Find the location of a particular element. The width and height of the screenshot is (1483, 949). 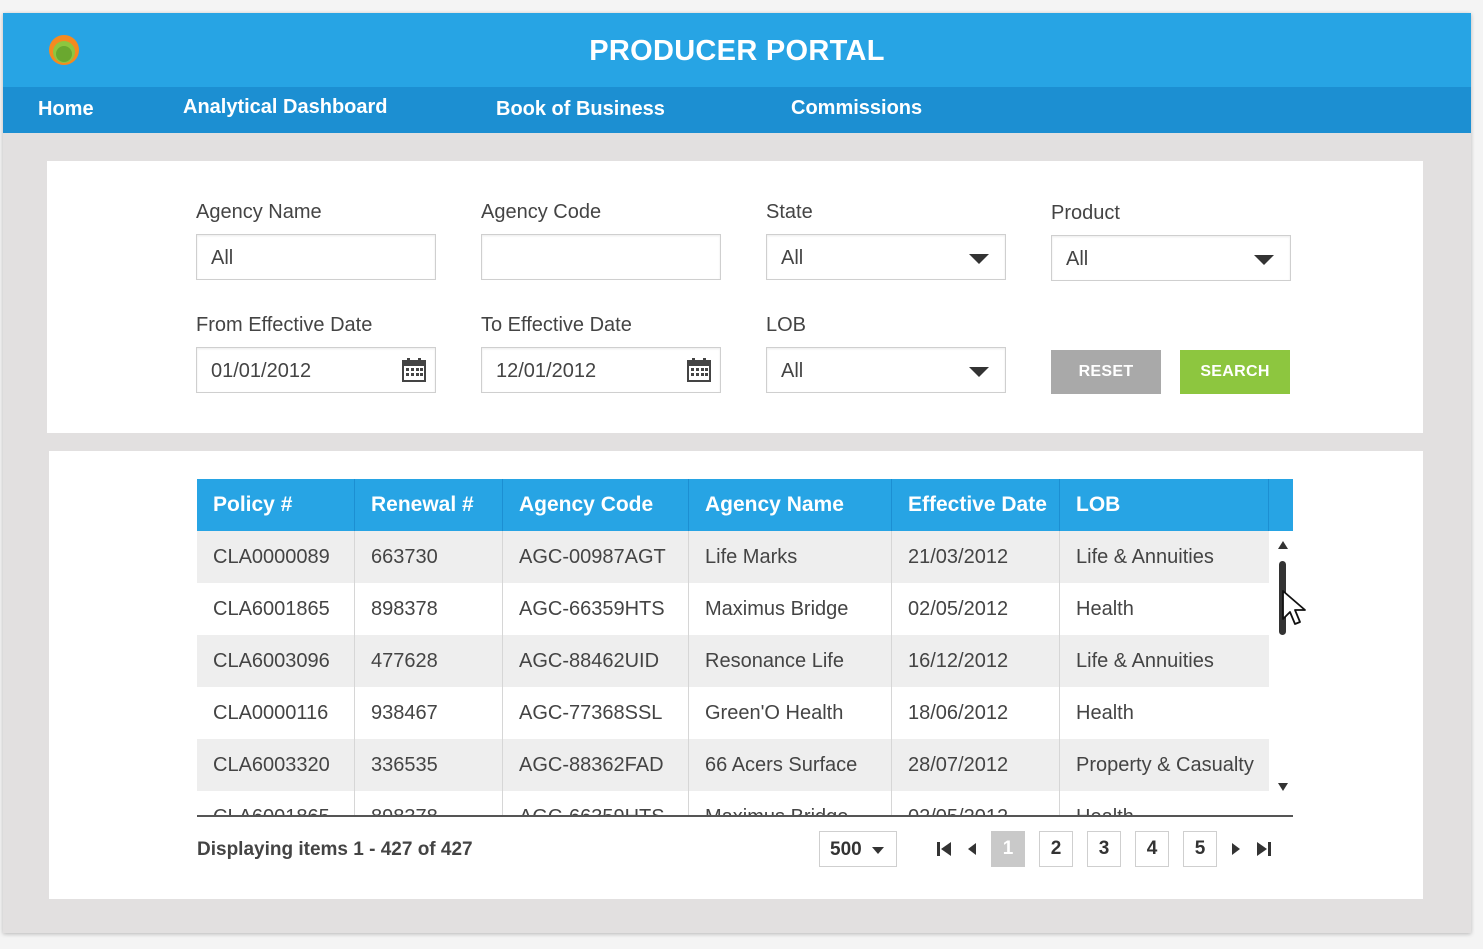

cell-effective-date: 16/12/2012 is located at coordinates (976, 661).